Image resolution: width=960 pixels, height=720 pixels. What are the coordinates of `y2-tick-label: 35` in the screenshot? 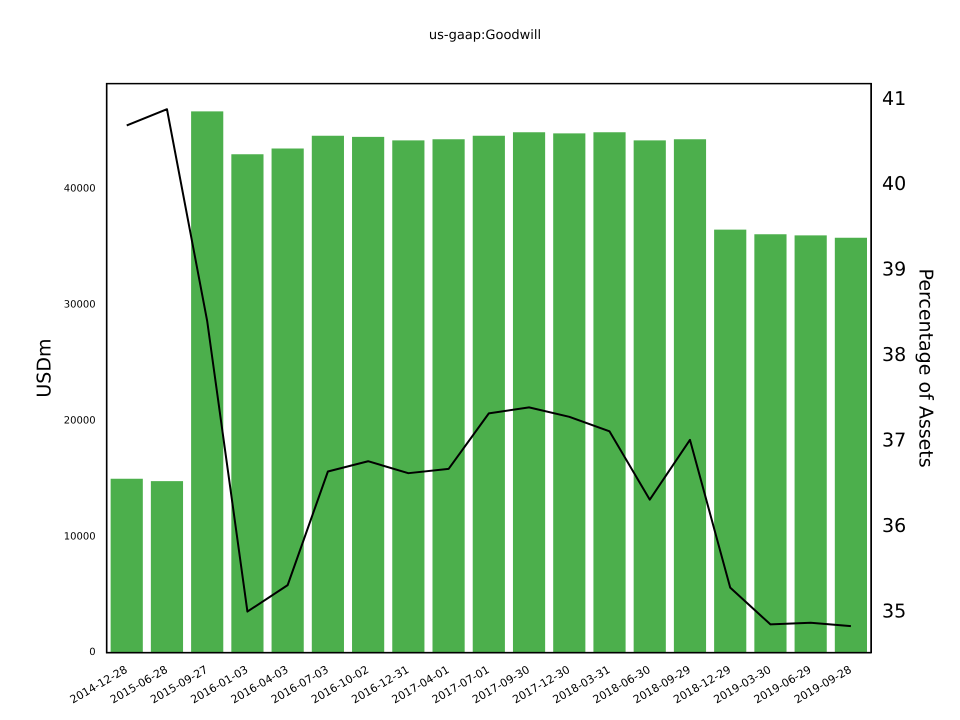 It's located at (894, 611).